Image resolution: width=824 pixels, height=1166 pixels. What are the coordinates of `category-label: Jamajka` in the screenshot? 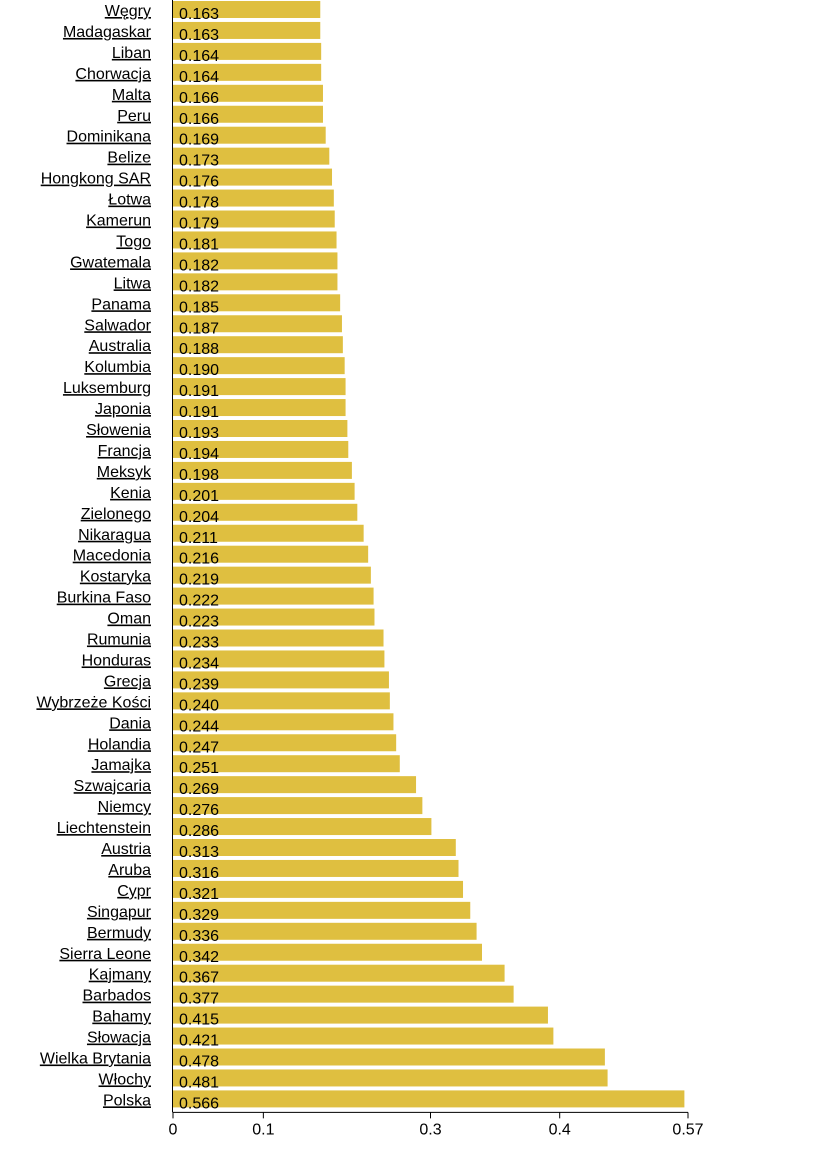 It's located at (121, 765).